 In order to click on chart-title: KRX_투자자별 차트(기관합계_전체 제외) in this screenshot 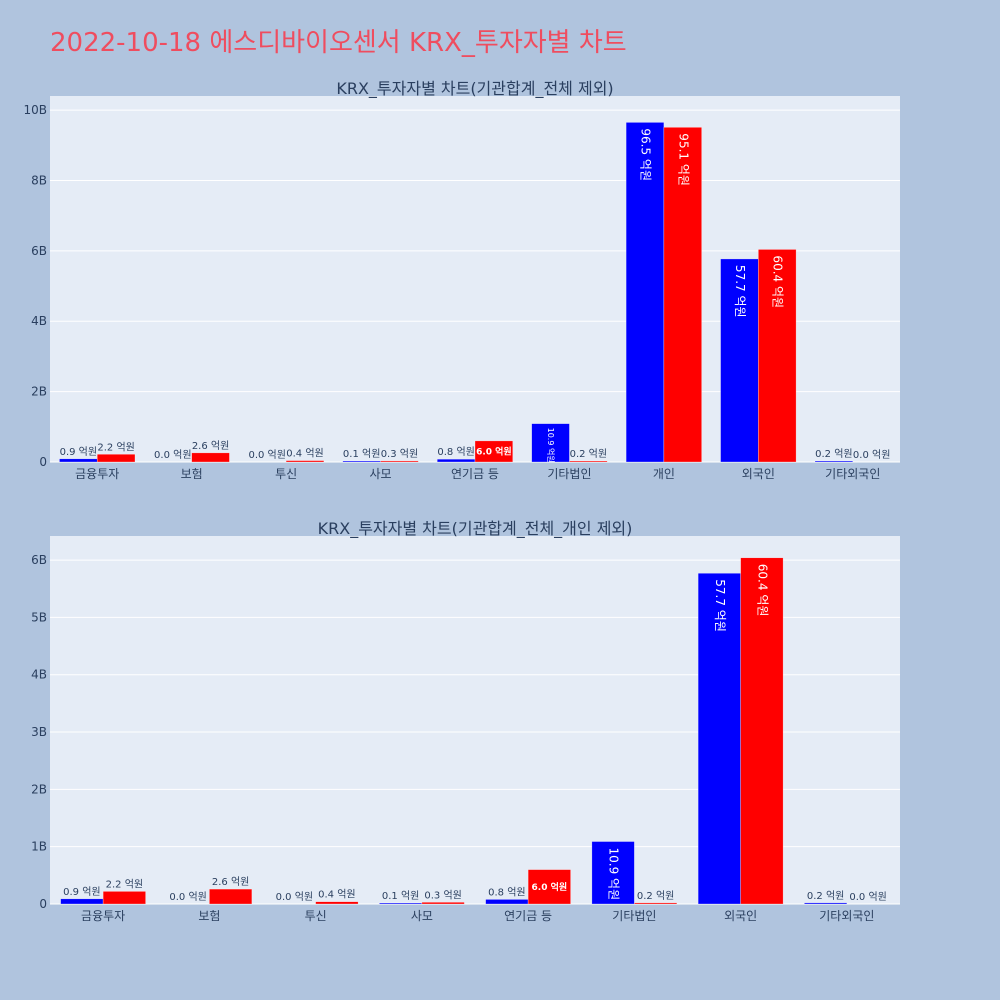, I will do `click(474, 89)`.